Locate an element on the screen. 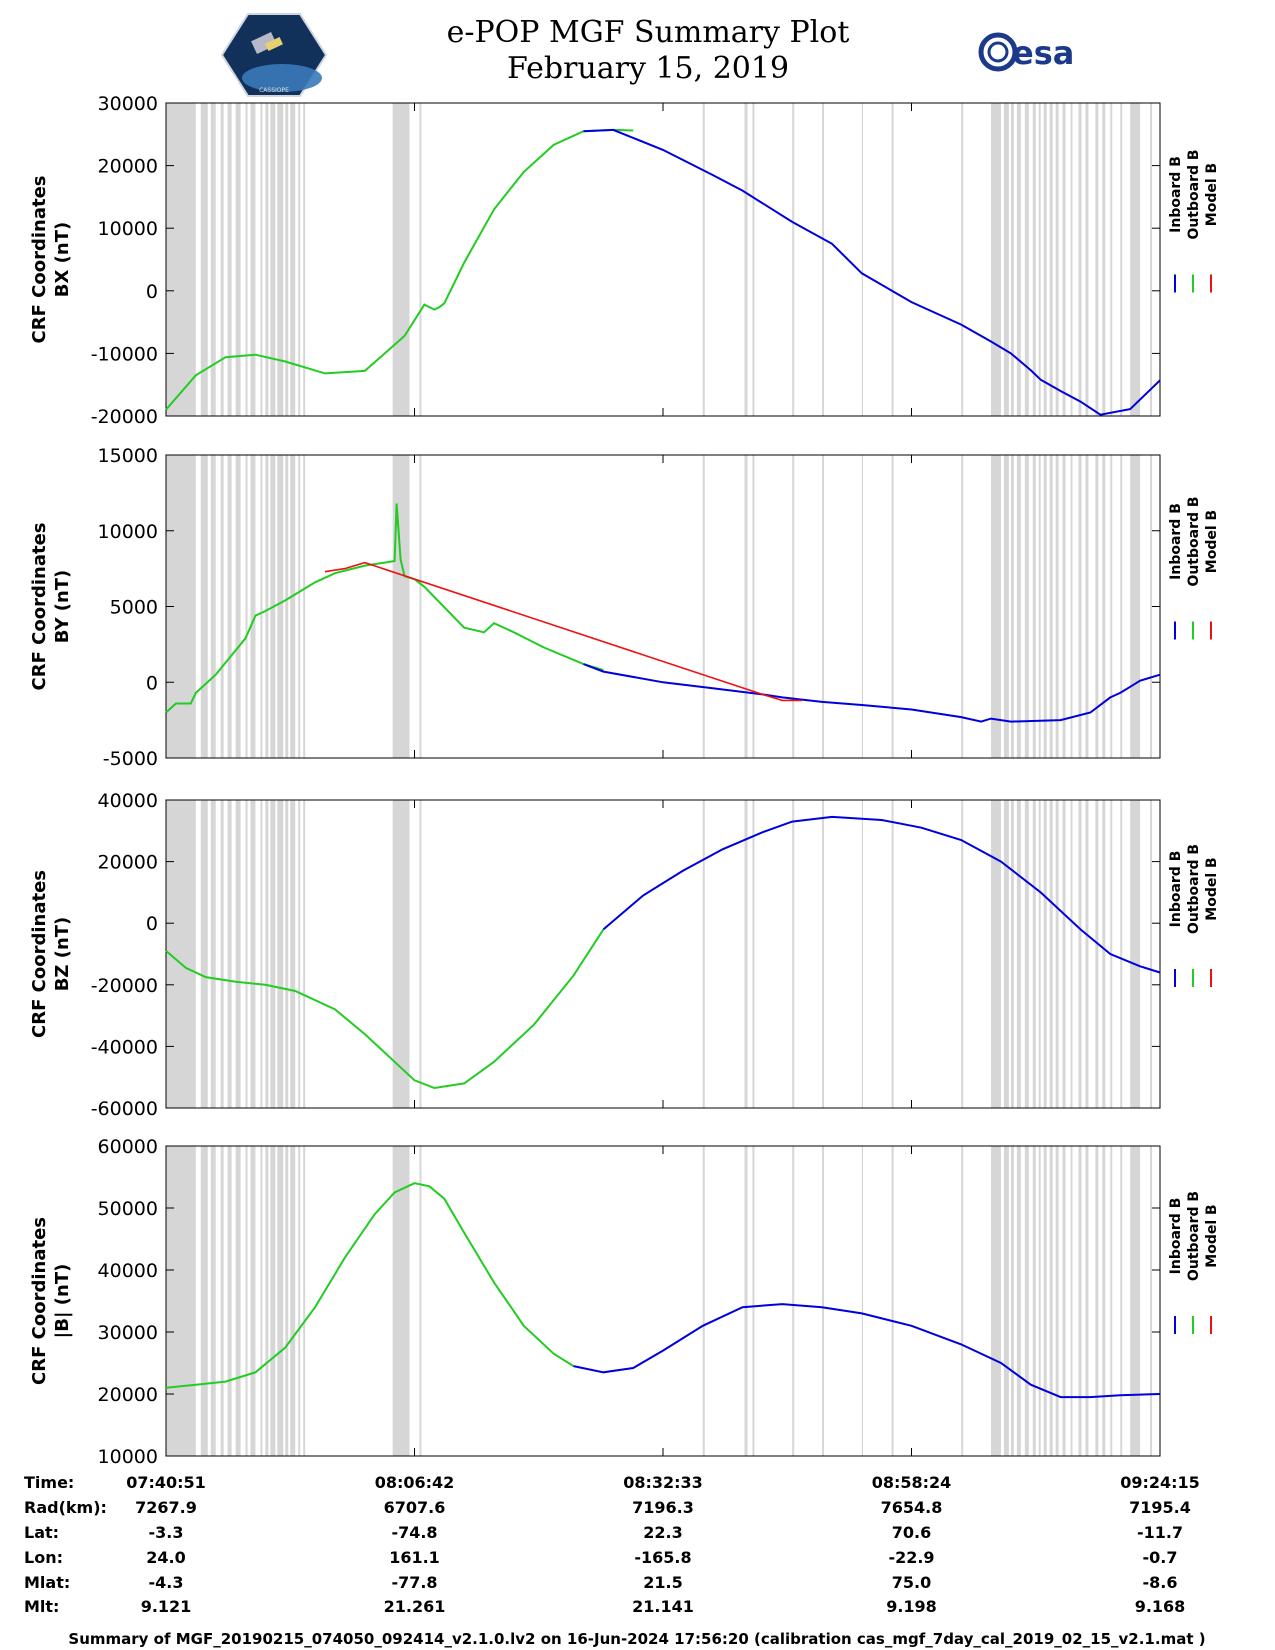  ephemeris-value: 21.5 is located at coordinates (662, 1582).